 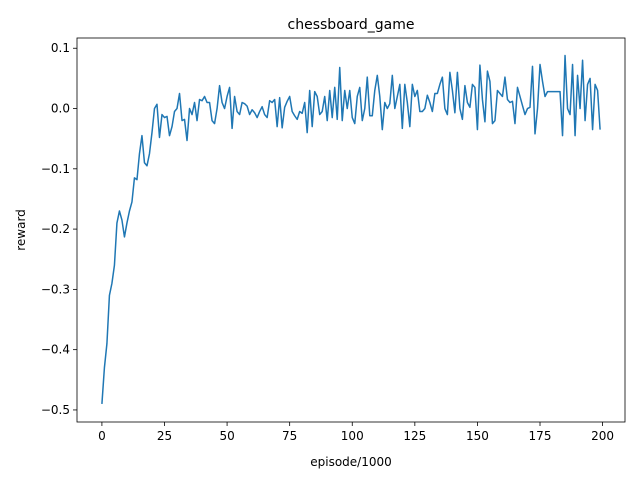 I want to click on x-tick-label: 125, so click(x=414, y=436).